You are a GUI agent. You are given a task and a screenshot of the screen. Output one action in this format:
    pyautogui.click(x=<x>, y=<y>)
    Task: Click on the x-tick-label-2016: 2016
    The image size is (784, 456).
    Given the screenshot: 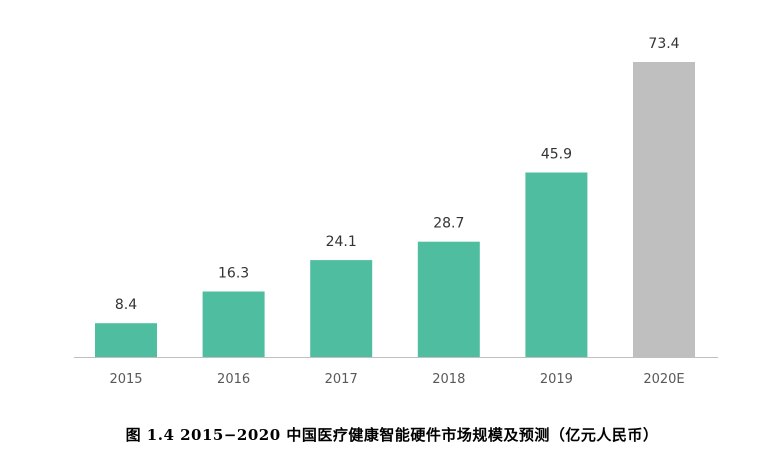 What is the action you would take?
    pyautogui.click(x=233, y=379)
    